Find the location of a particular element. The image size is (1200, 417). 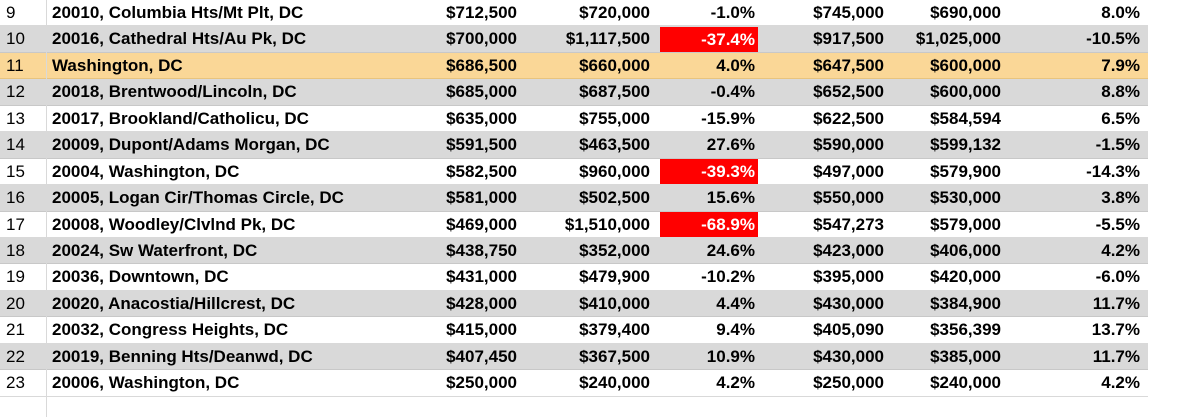

price-cell-b: $720,000 is located at coordinates (614, 12).